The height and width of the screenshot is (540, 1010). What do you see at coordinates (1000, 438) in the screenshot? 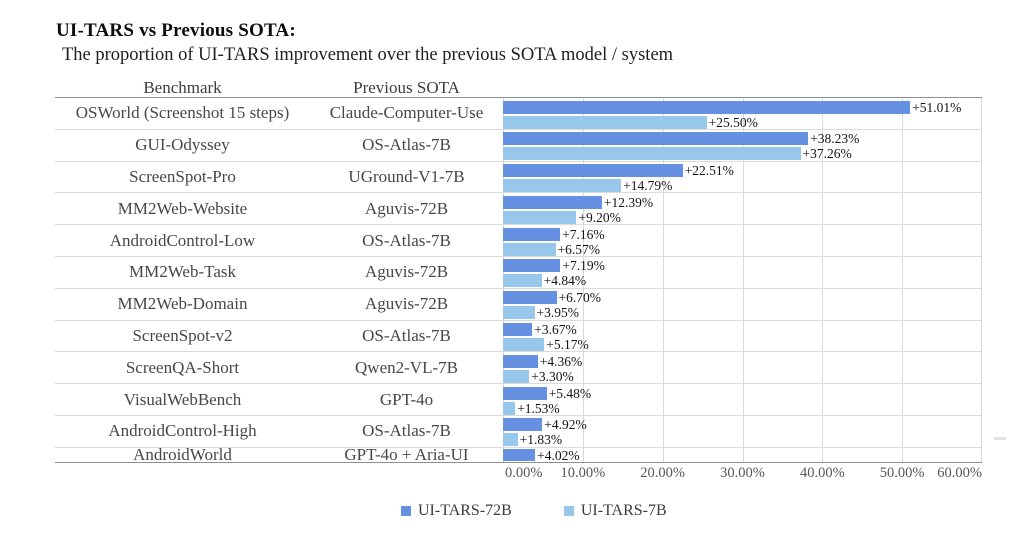
I see `screenshot-artifact-dash` at bounding box center [1000, 438].